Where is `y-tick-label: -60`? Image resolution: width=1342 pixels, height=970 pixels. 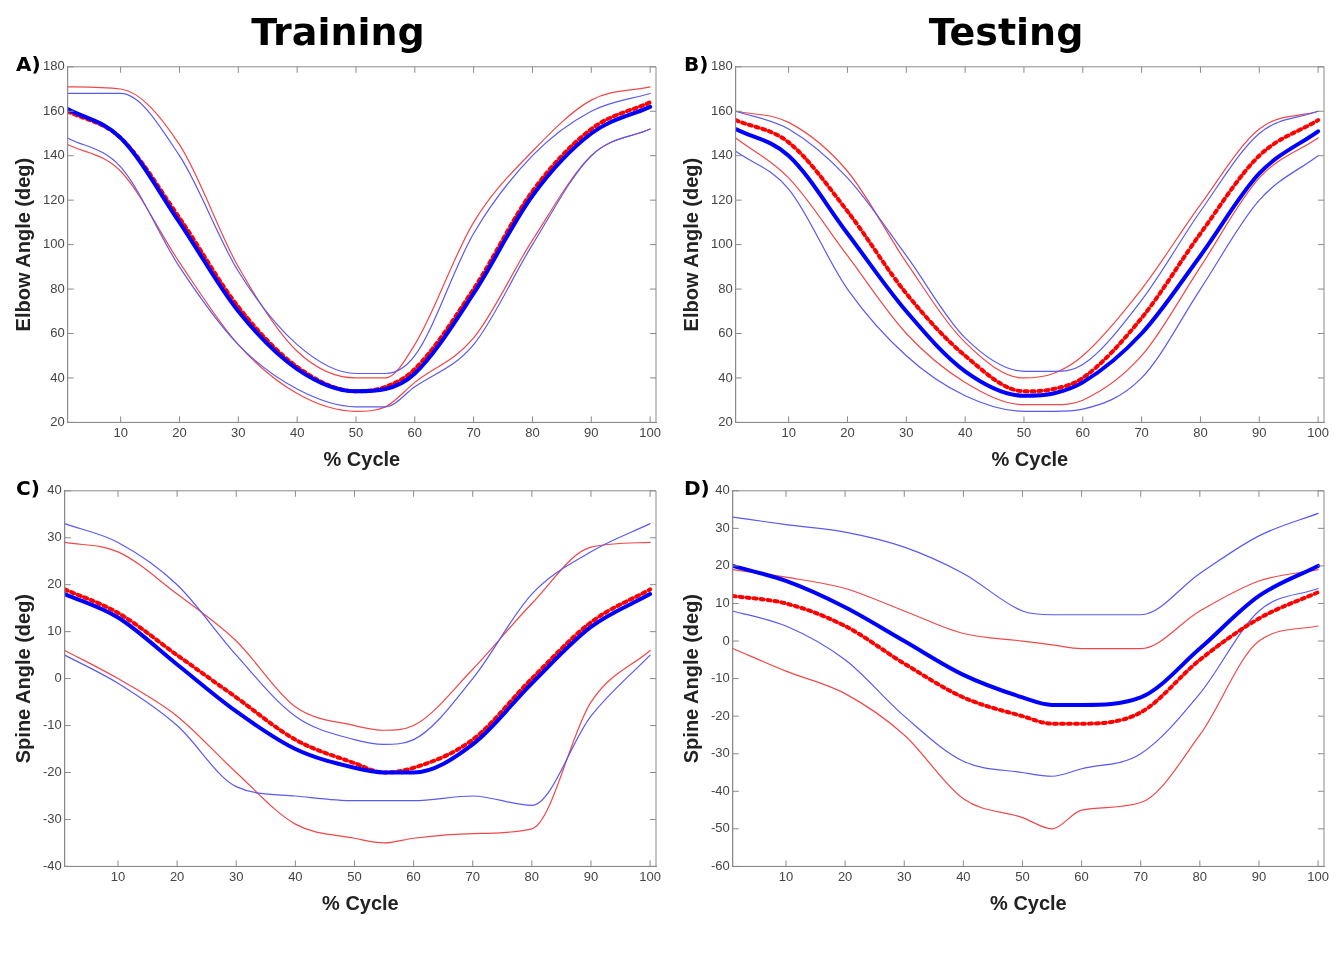 y-tick-label: -60 is located at coordinates (720, 865).